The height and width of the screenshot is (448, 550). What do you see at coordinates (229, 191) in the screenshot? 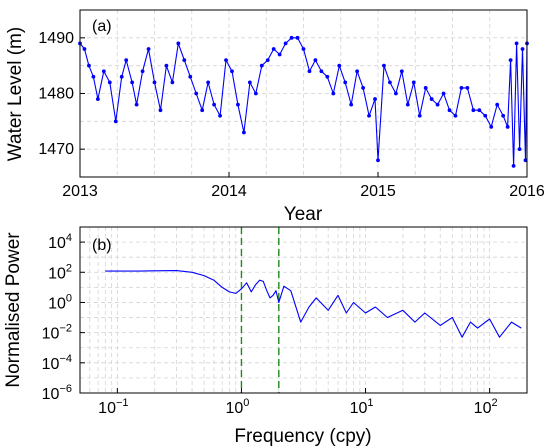
I see `year-tick-label: 2014` at bounding box center [229, 191].